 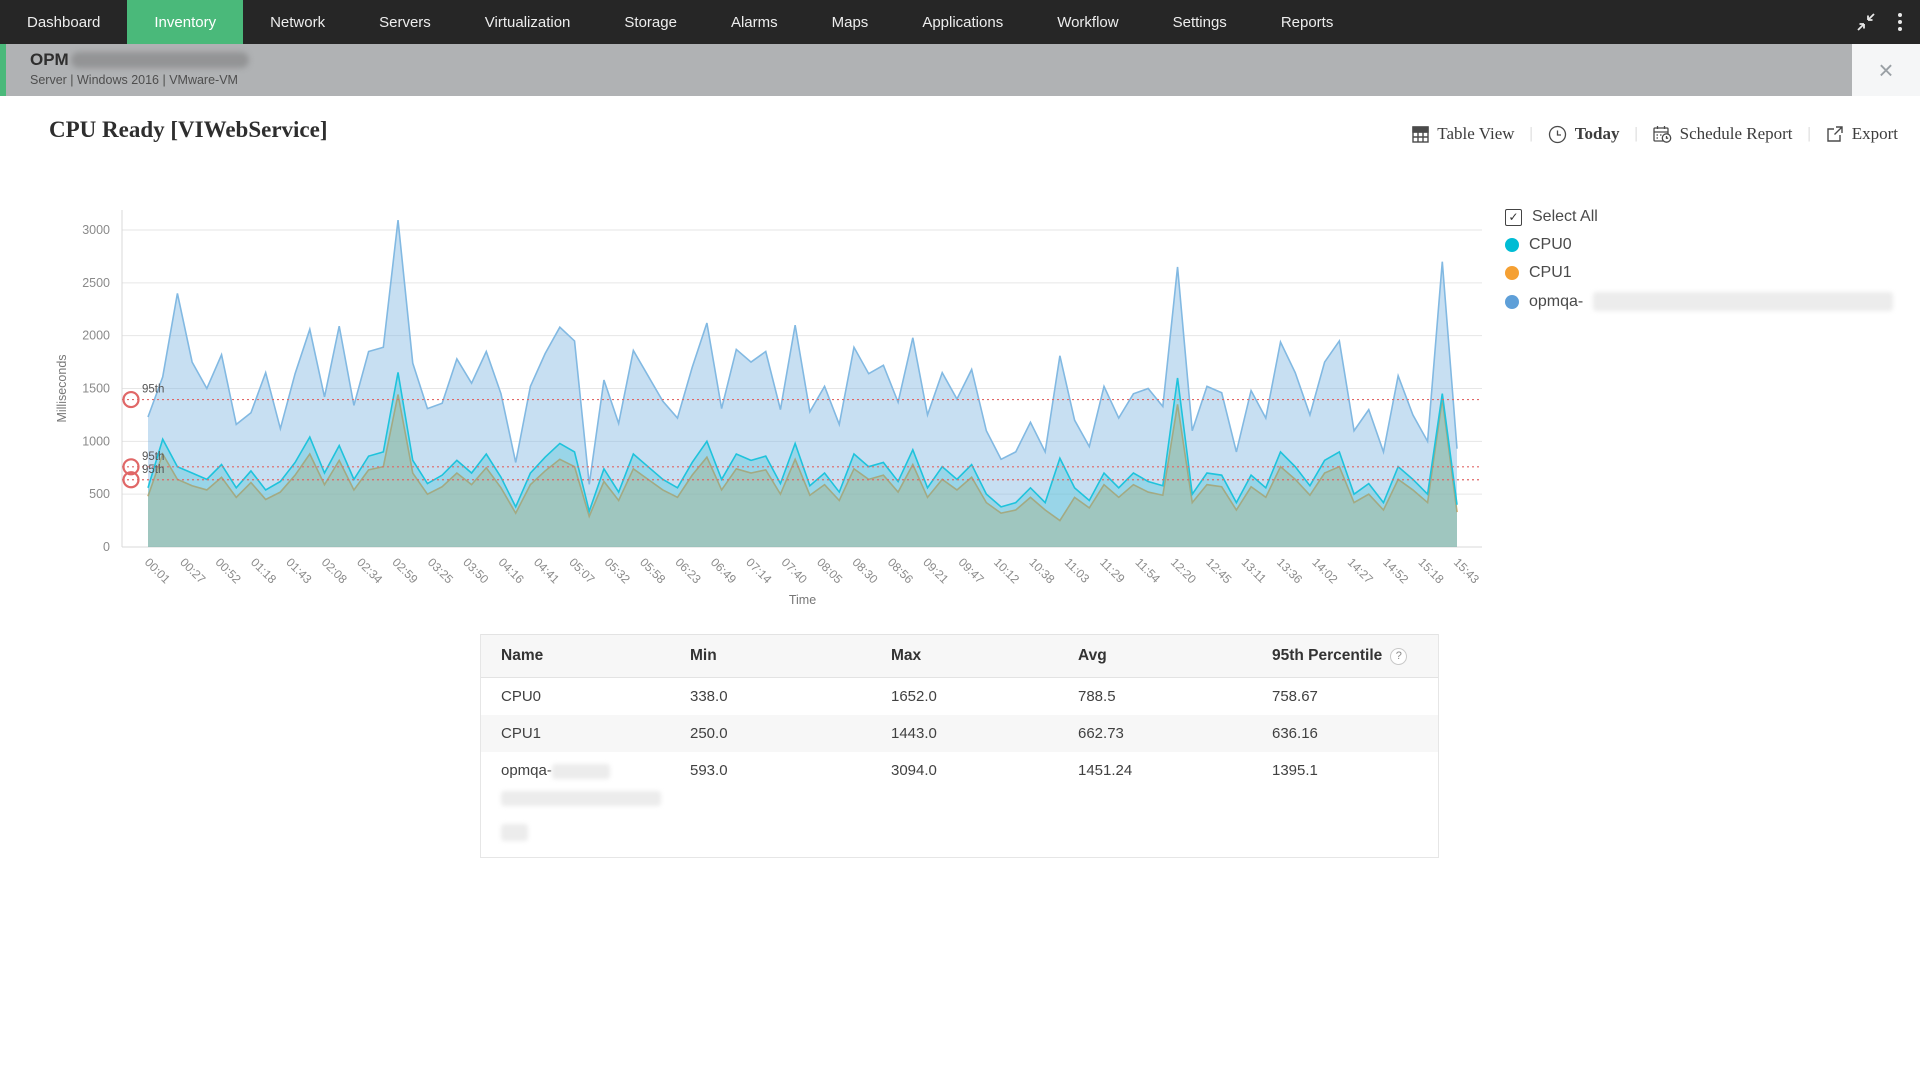 What do you see at coordinates (1900, 22) in the screenshot?
I see `more-options-icon` at bounding box center [1900, 22].